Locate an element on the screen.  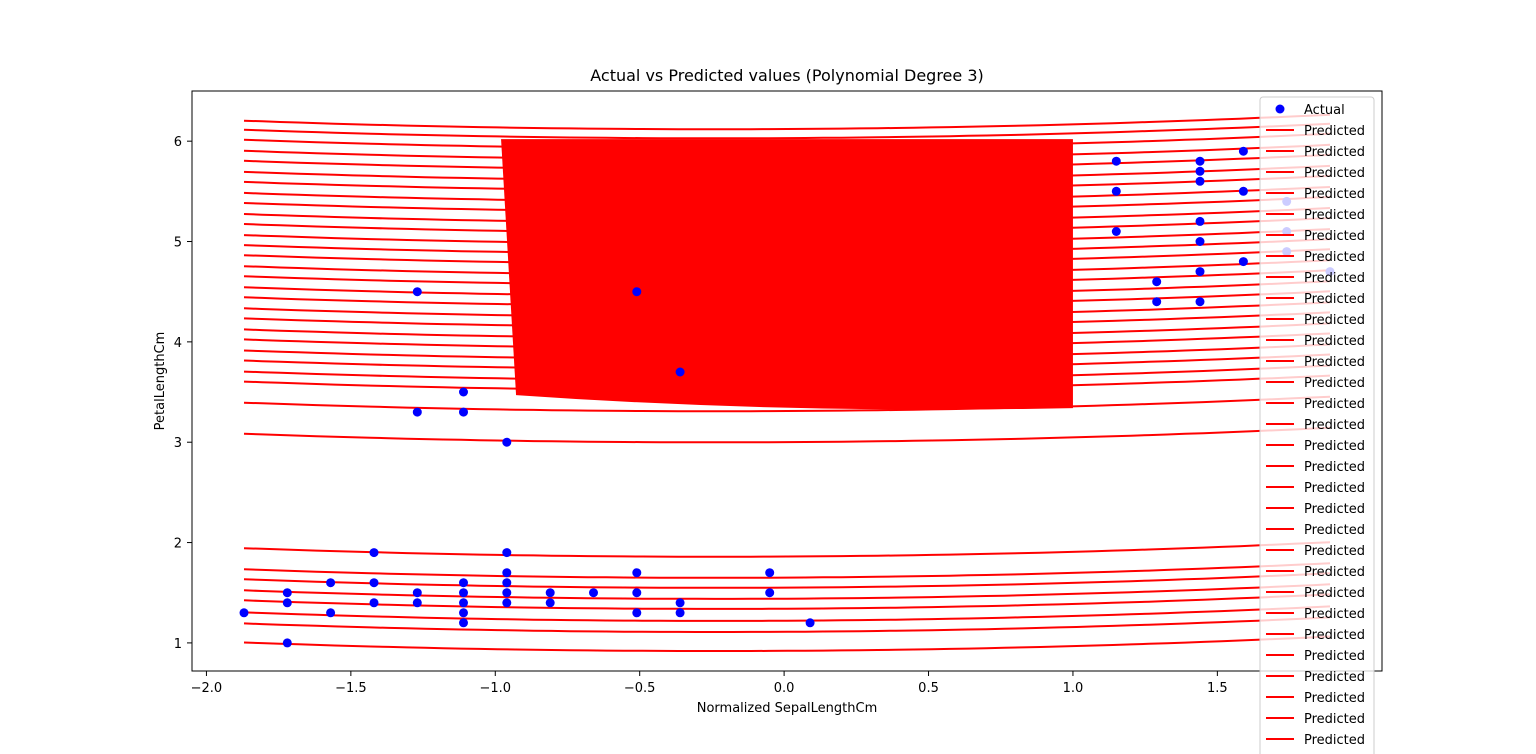
legend-label-15: Predicted is located at coordinates (1334, 425).